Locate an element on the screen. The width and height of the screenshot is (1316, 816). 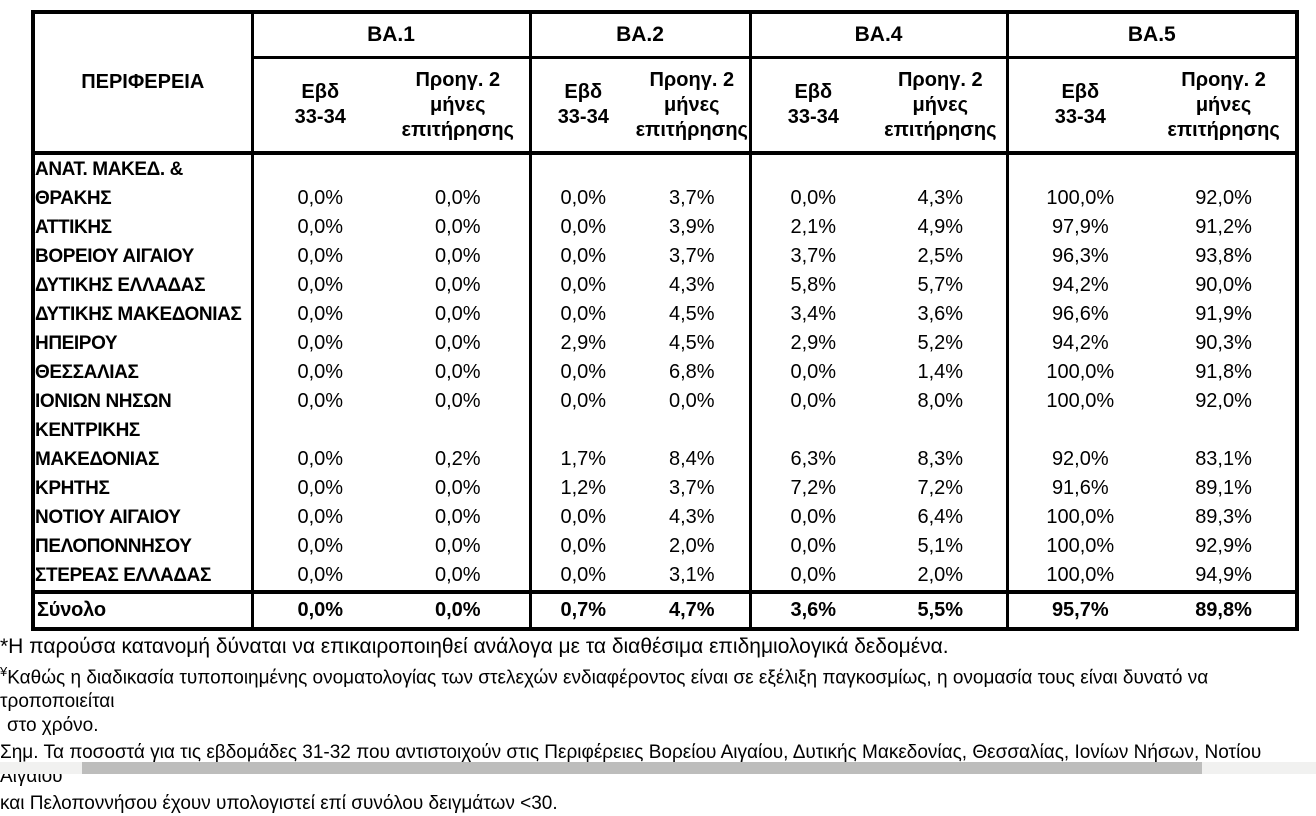
value-cell: 3,4% is located at coordinates (812, 314).